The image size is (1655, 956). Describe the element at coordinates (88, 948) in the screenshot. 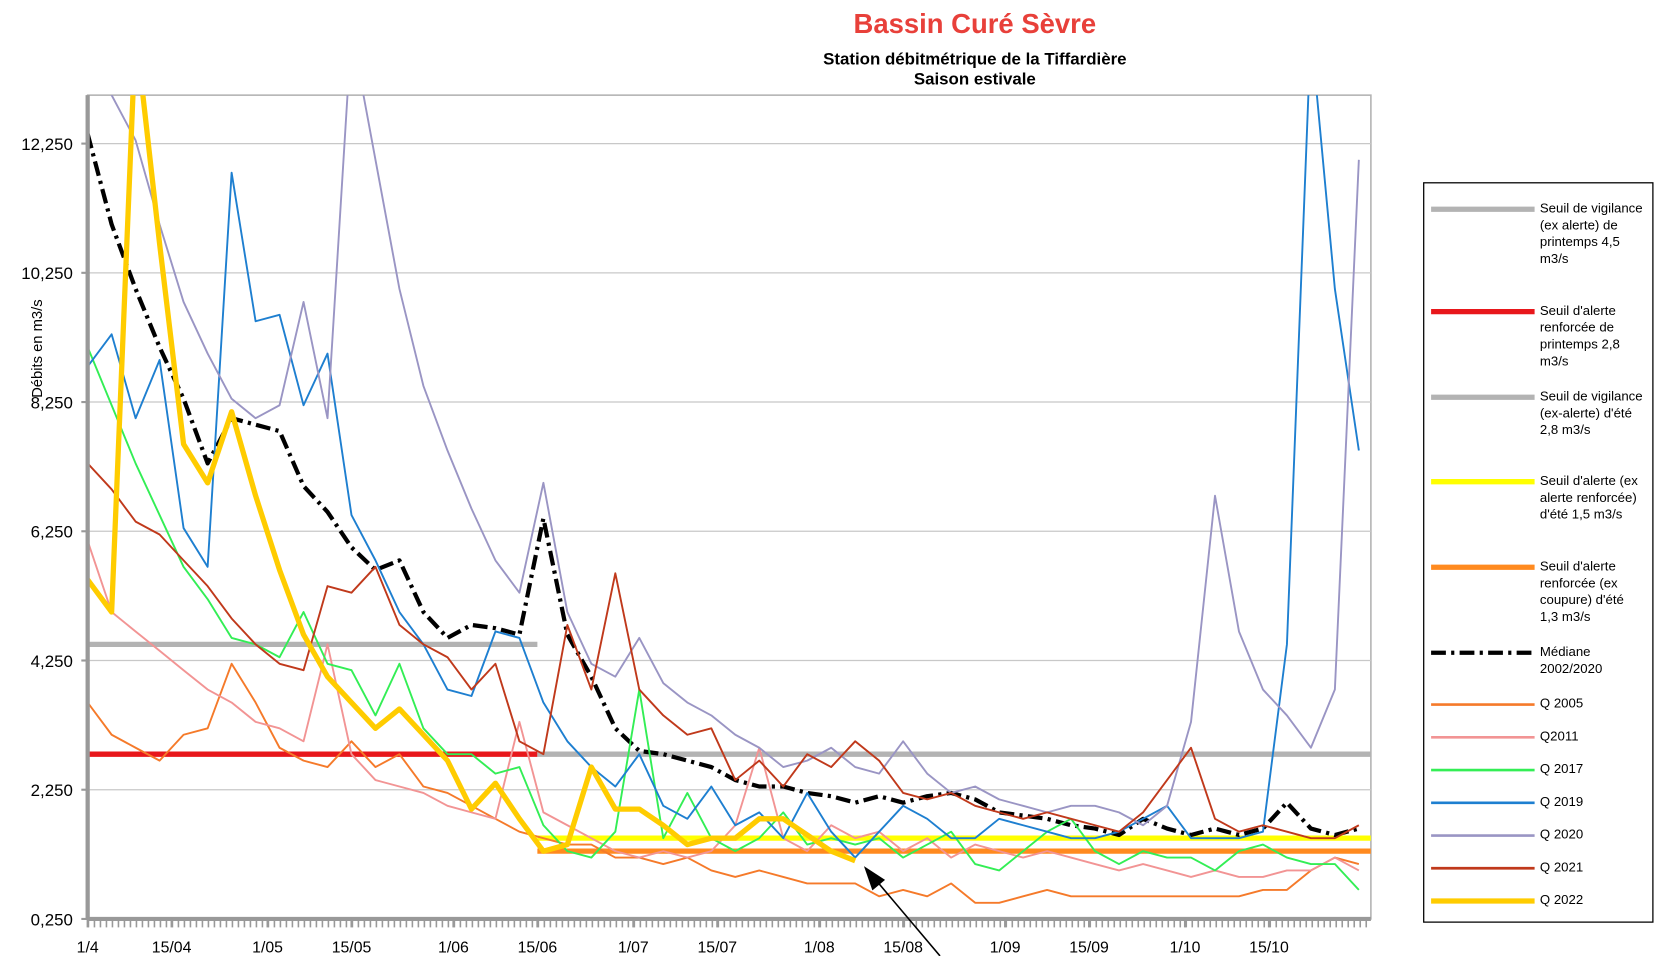

I see `x-tick-label: 1/4` at that location.